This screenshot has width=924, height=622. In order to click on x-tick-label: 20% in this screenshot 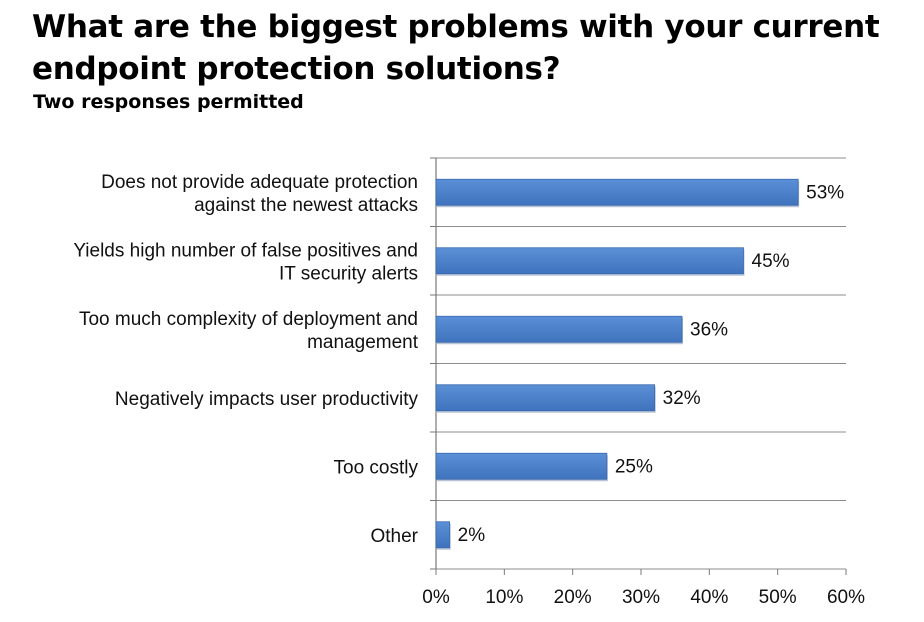, I will do `click(573, 597)`.